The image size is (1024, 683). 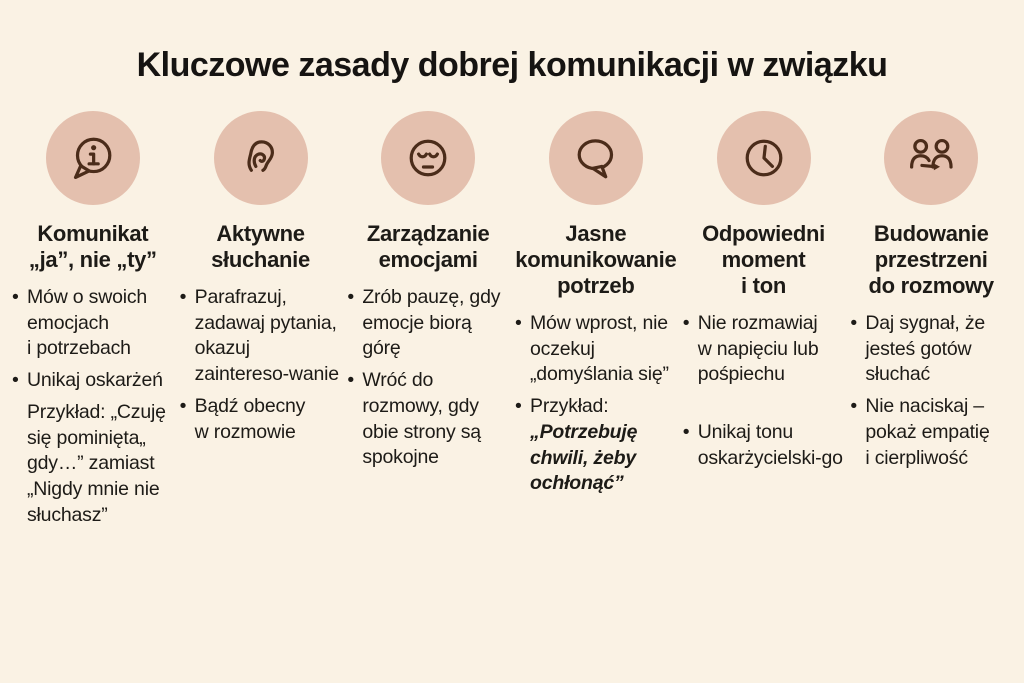 I want to click on item-text-main: Mów wprost, nie oczekuj „domyślania się”, so click(x=599, y=348).